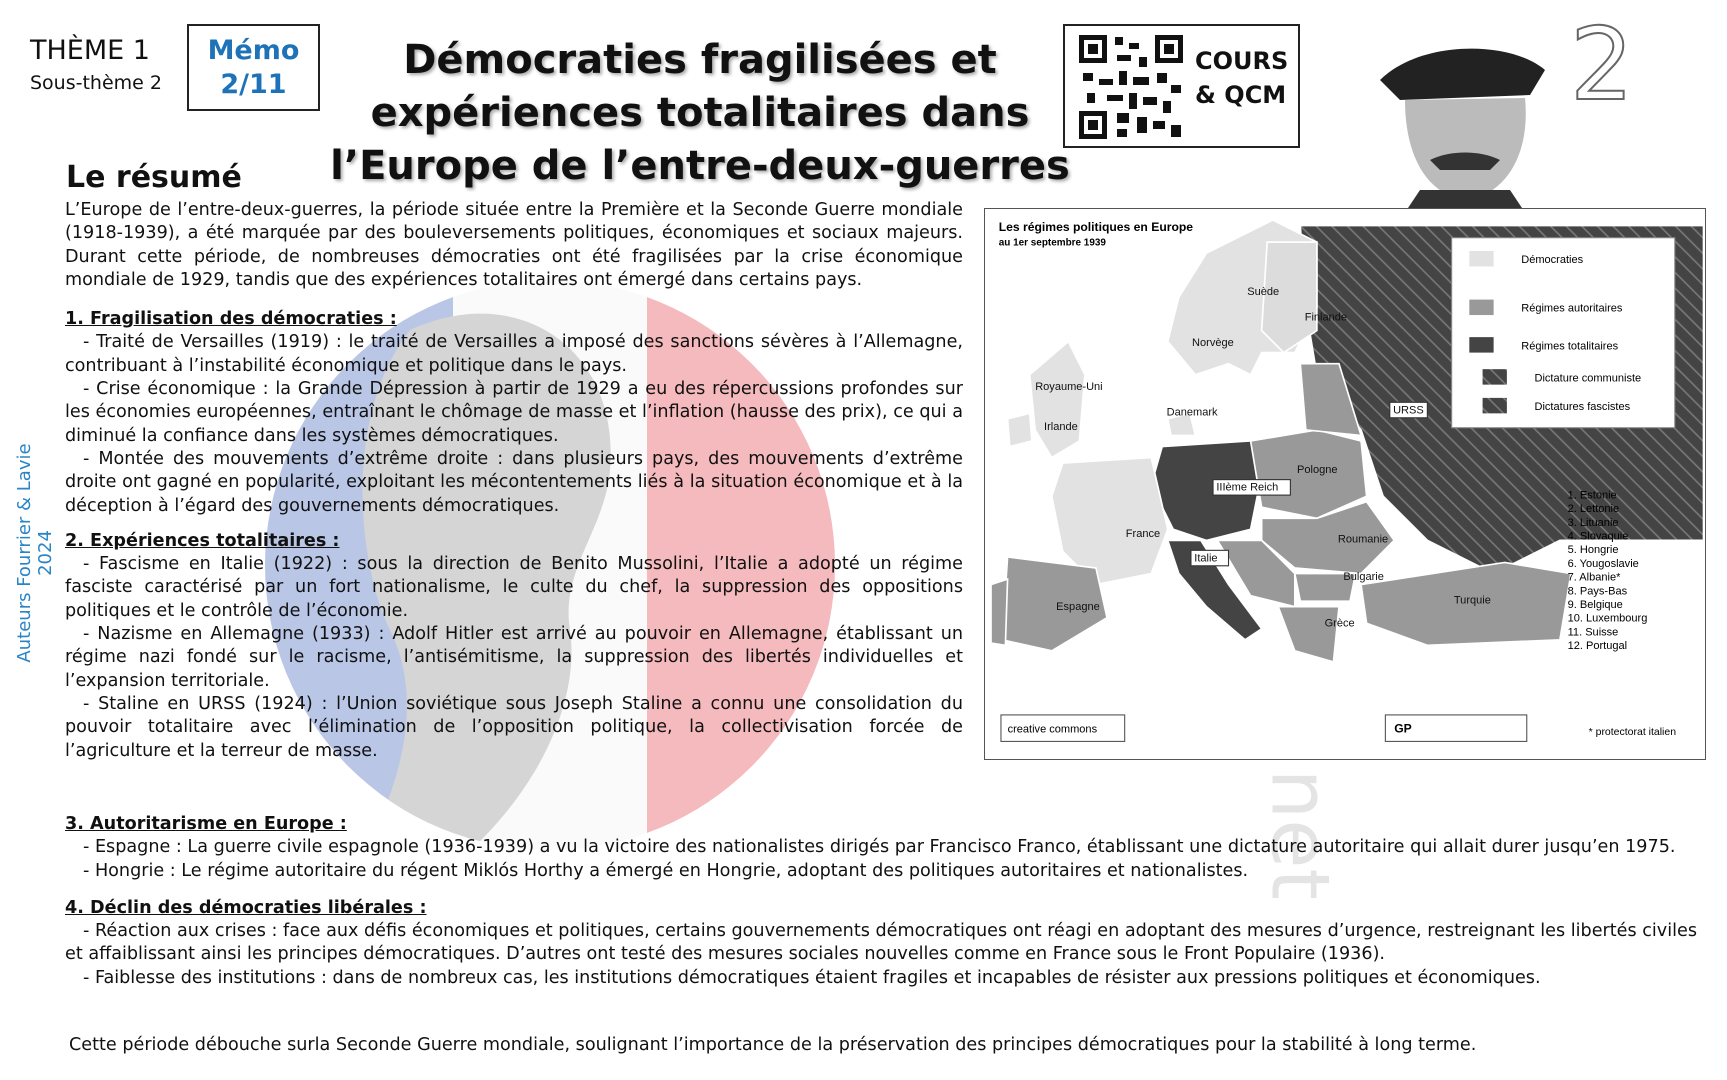  What do you see at coordinates (1181, 424) in the screenshot?
I see `region-denmark` at bounding box center [1181, 424].